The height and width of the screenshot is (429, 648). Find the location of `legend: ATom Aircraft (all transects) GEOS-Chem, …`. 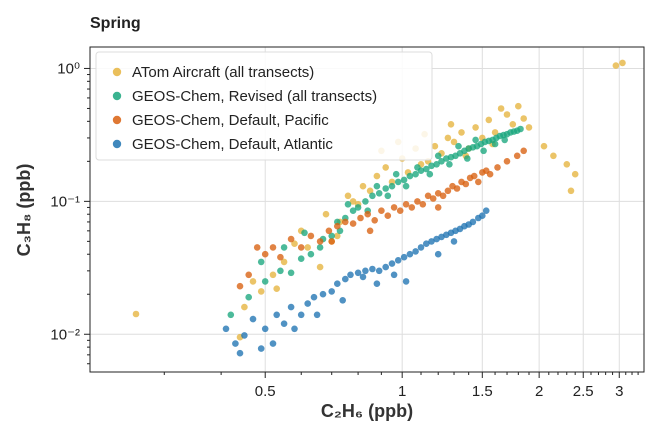

legend: ATom Aircraft (all transects) GEOS-Chem, … is located at coordinates (264, 106).